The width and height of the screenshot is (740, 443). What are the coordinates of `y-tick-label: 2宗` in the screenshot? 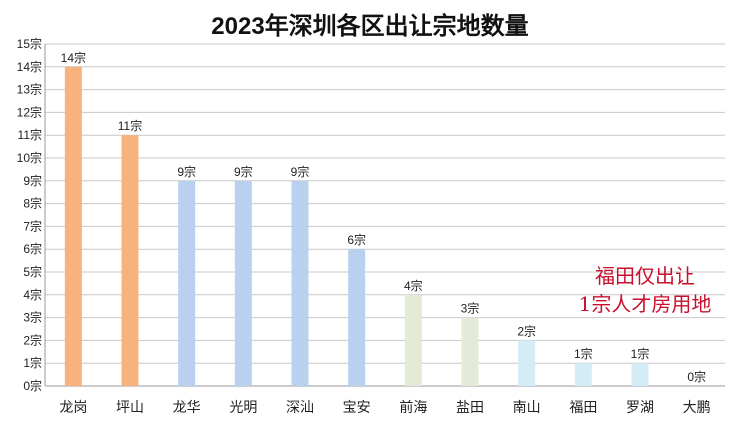 It's located at (32, 339).